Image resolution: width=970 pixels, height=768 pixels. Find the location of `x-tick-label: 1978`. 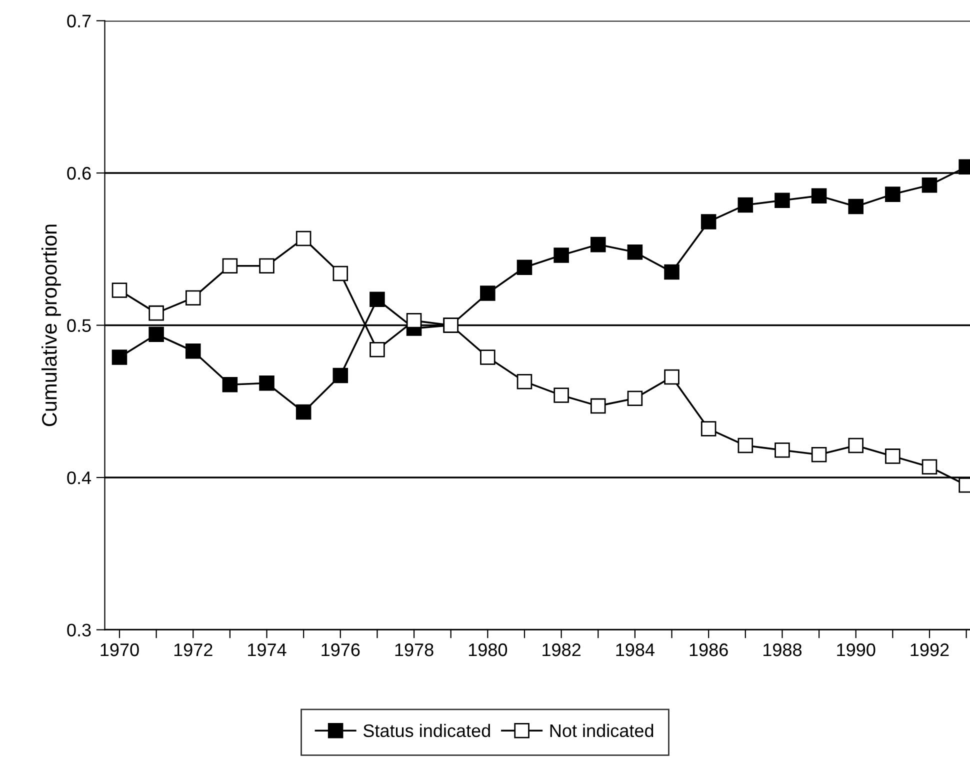

x-tick-label: 1978 is located at coordinates (414, 649).